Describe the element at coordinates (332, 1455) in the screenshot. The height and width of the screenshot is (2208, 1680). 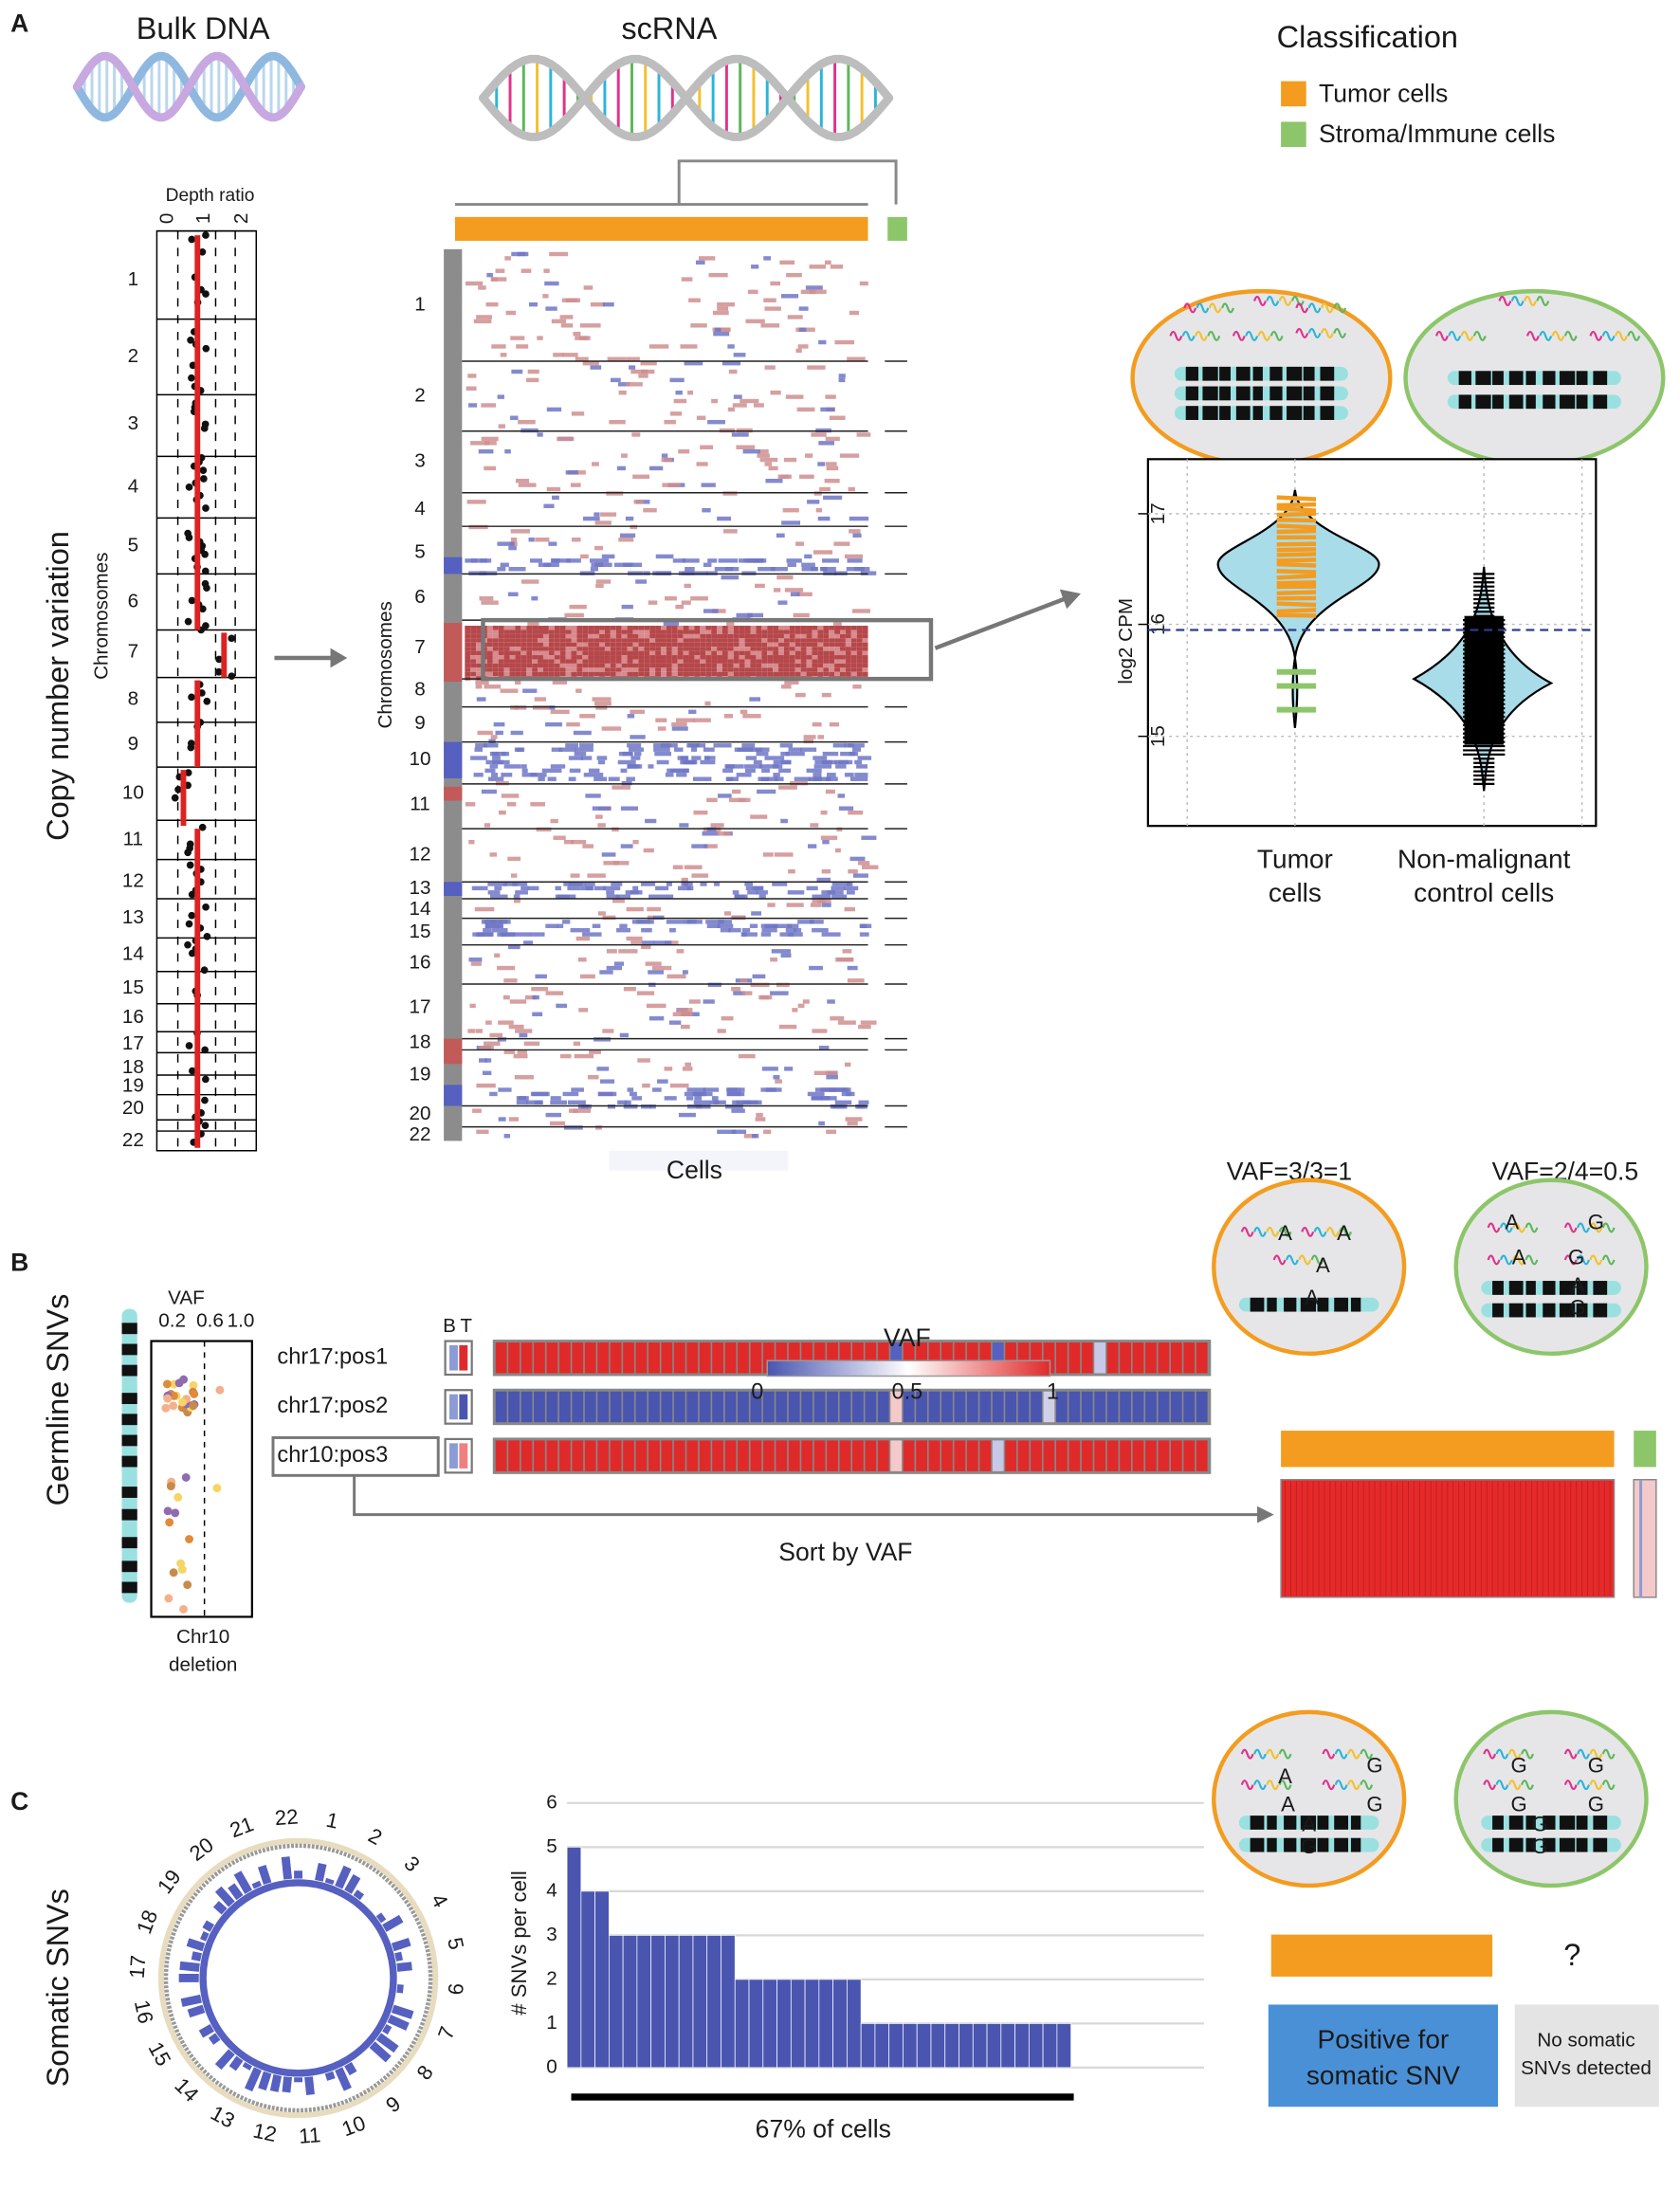
I see `label: chr10:pos3` at that location.